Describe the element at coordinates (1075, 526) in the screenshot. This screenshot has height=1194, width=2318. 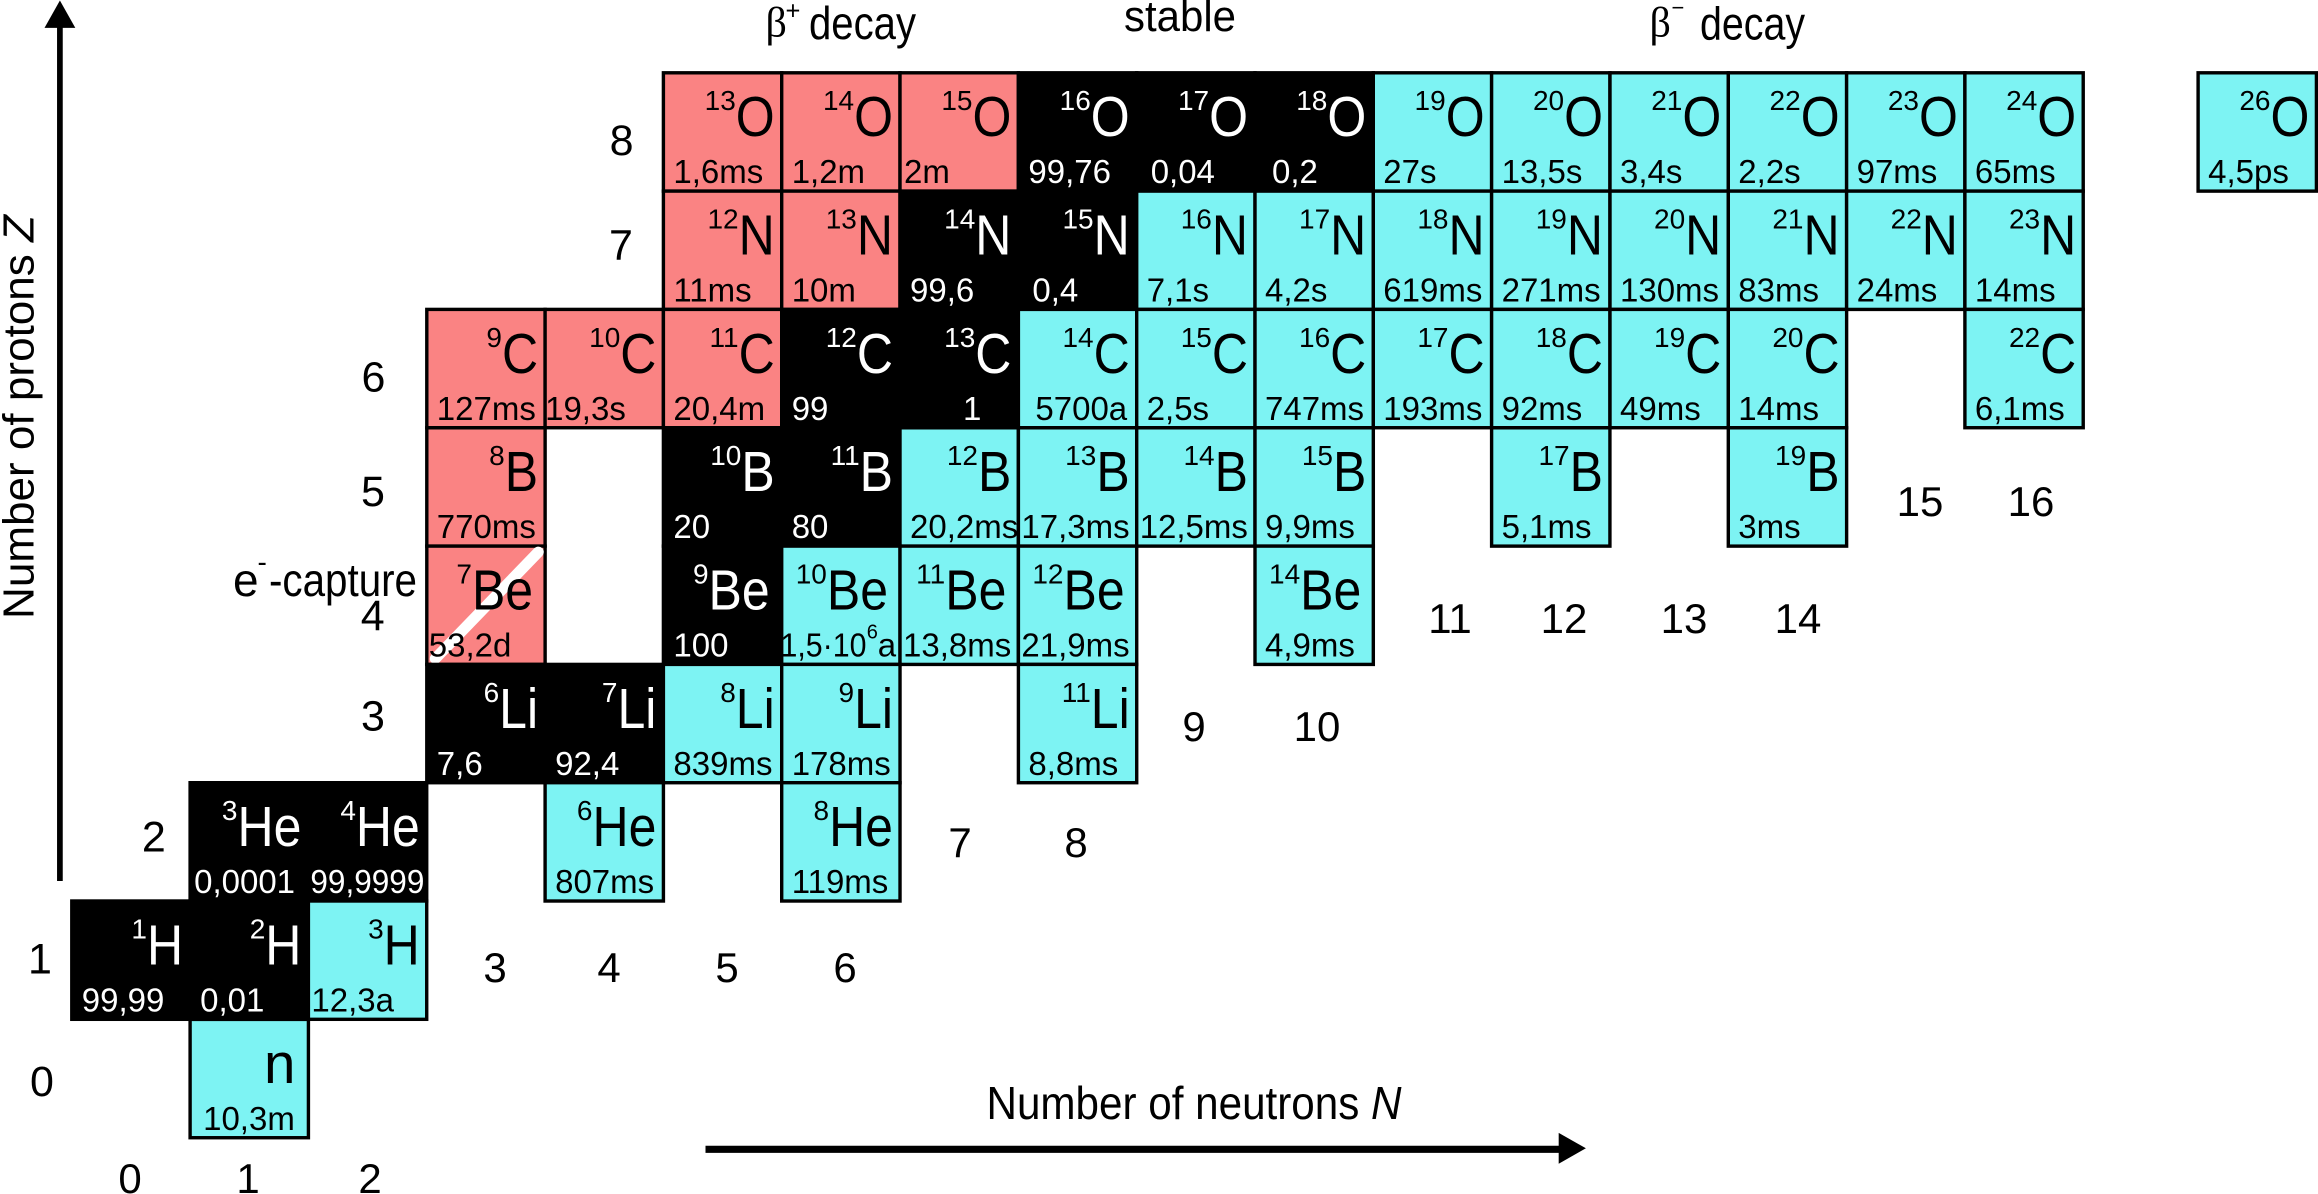
I see `svg-text: 17,3ms` at that location.